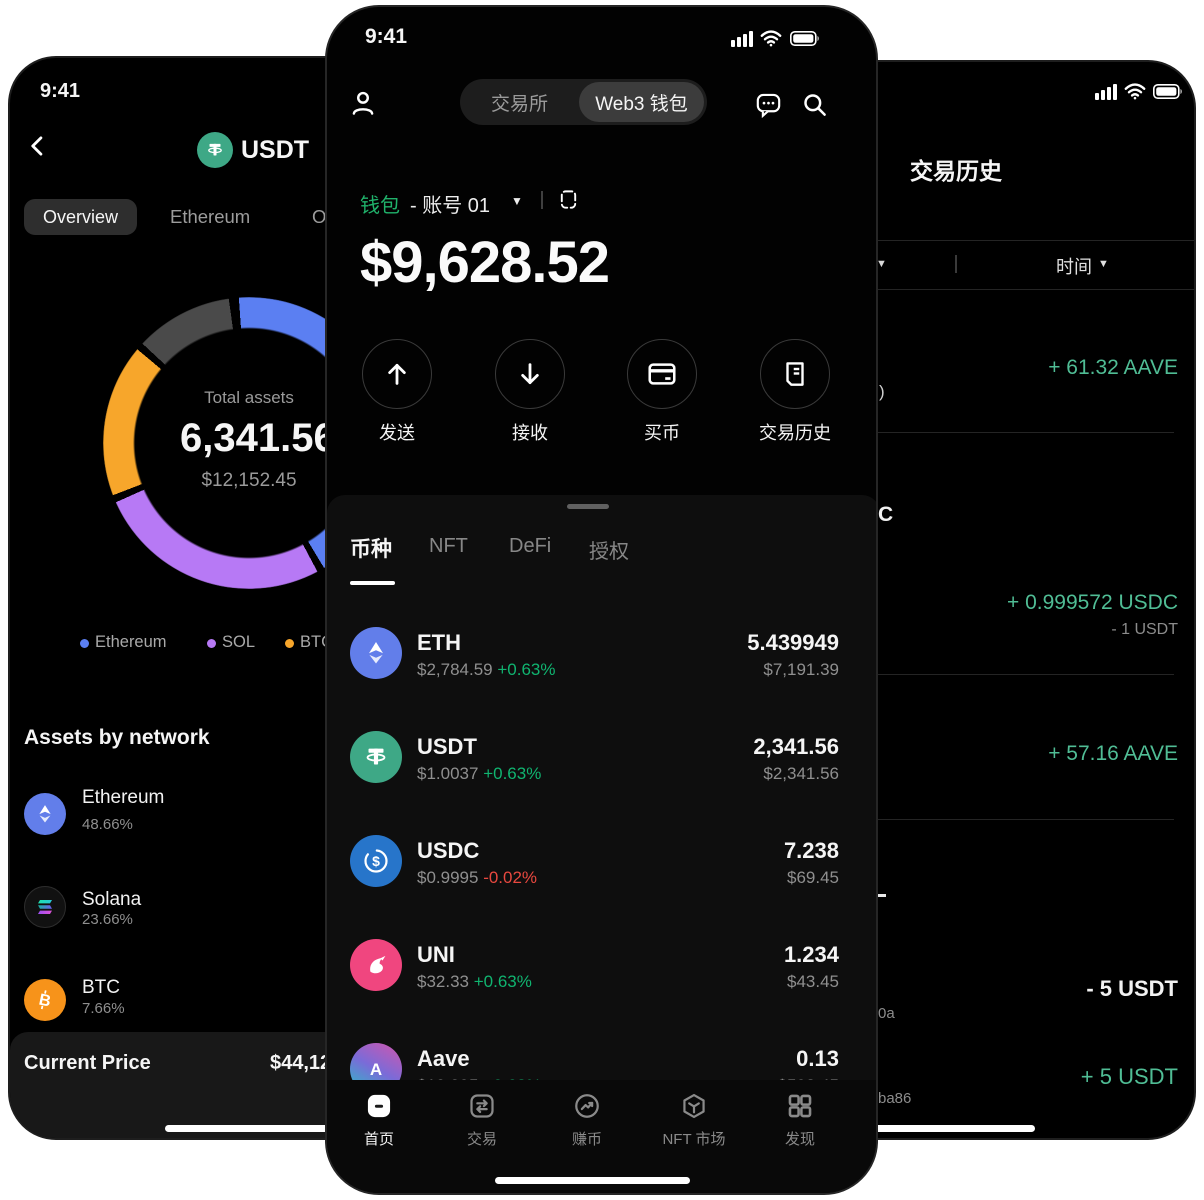  I want to click on arrow-down-icon, so click(530, 374).